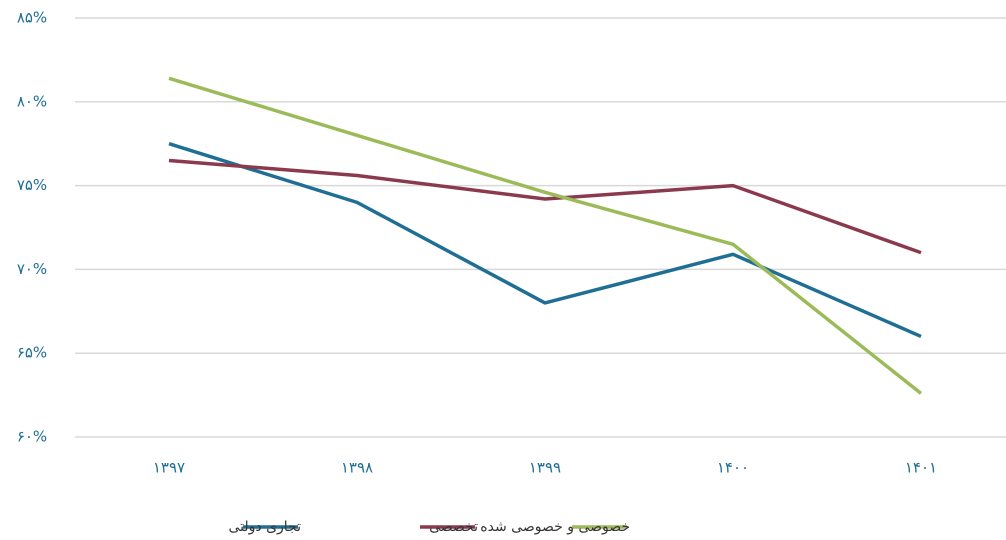 The width and height of the screenshot is (1006, 540). Describe the element at coordinates (32, 101) in the screenshot. I see `y-tick-label: ۸۰%` at that location.